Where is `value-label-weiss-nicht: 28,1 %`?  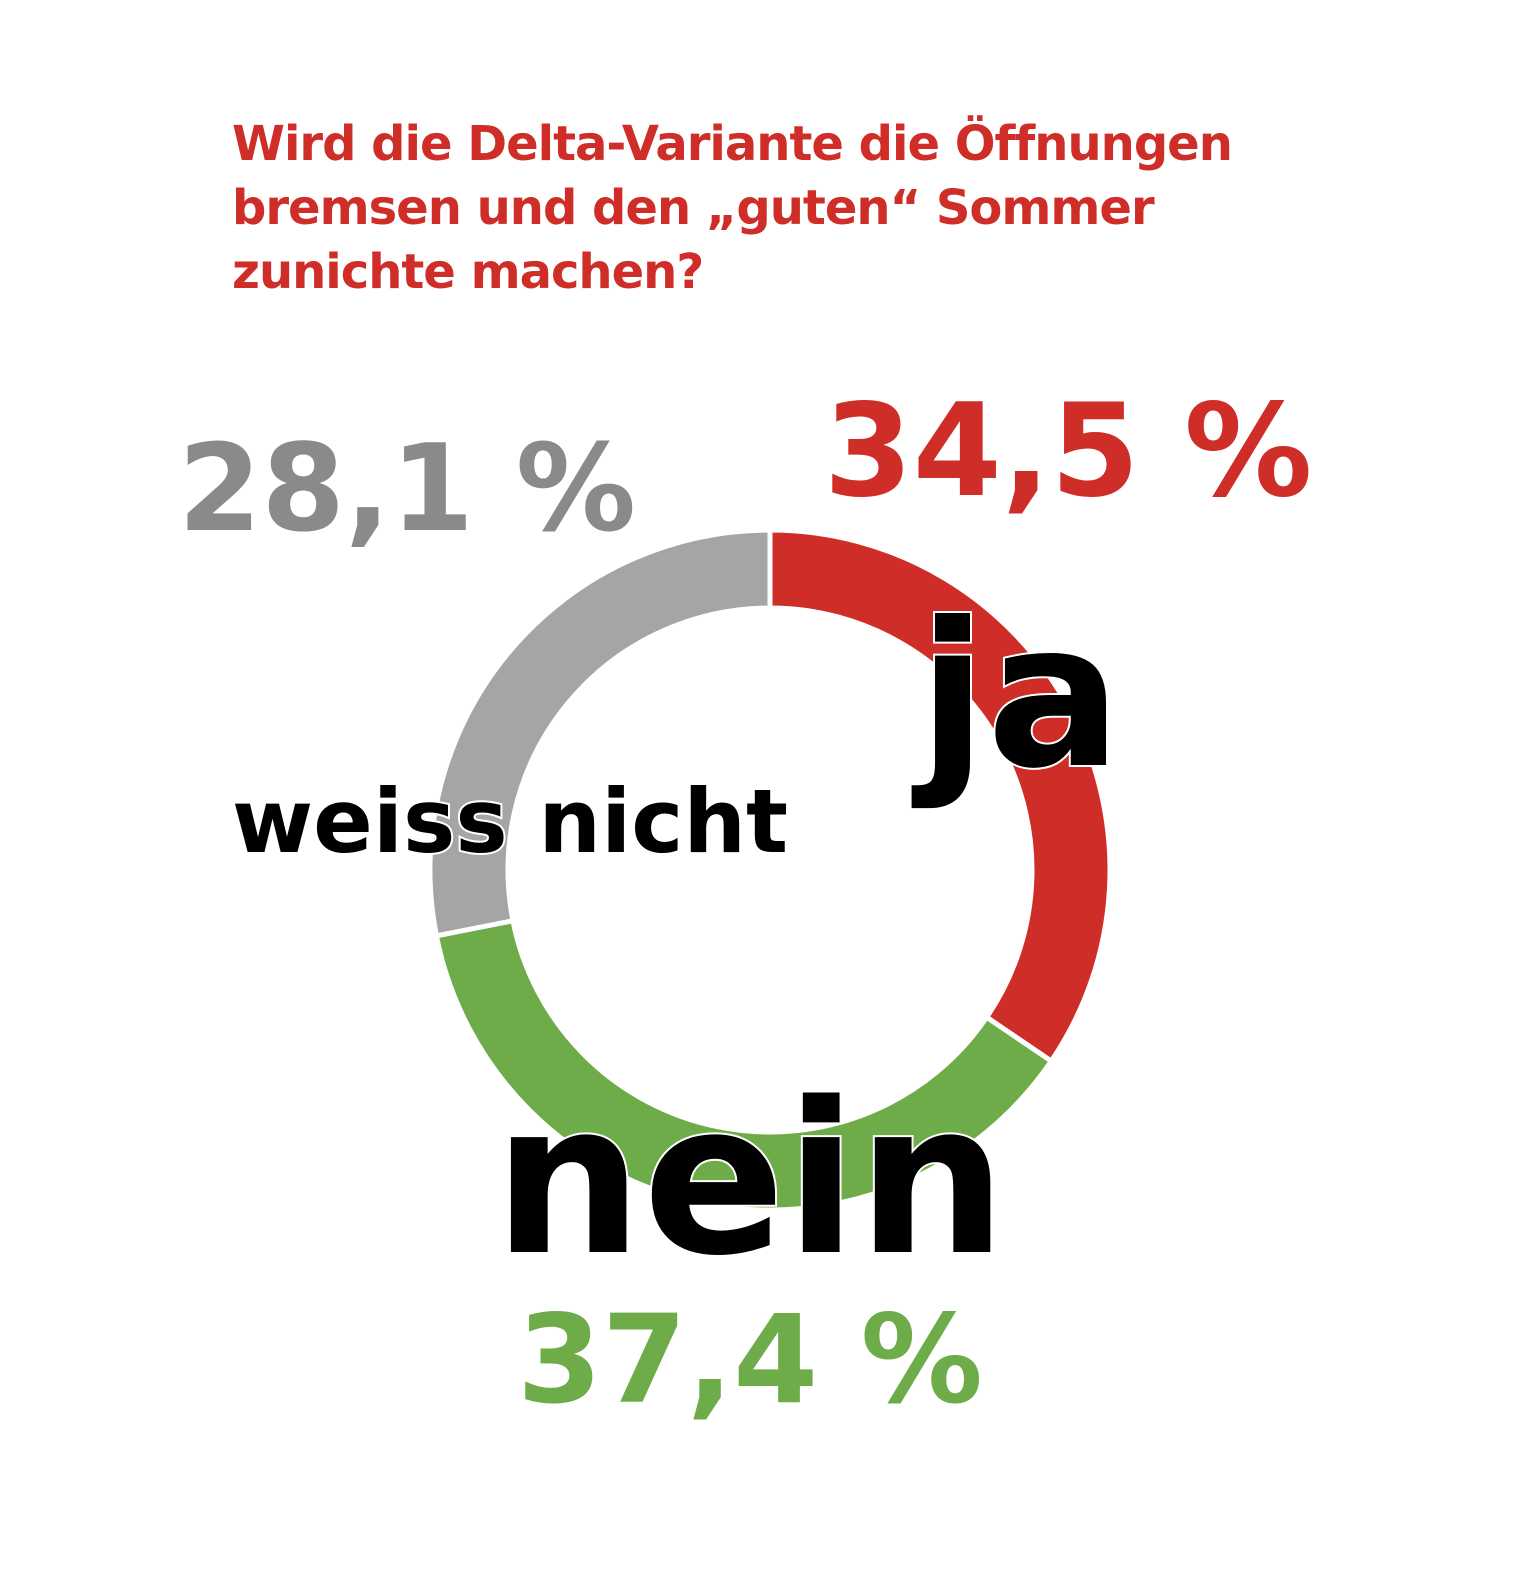
value-label-weiss-nicht: 28,1 % is located at coordinates (407, 489).